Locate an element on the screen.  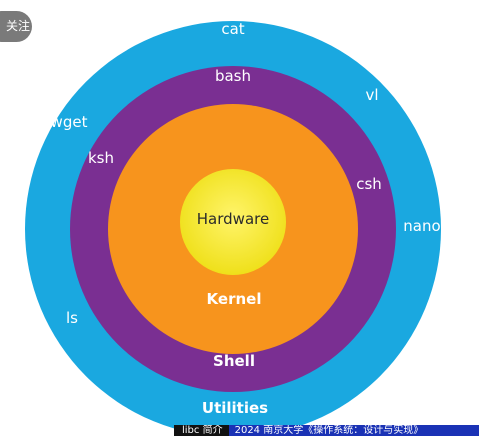
hardware-layer-label: Hardware is located at coordinates (233, 219).